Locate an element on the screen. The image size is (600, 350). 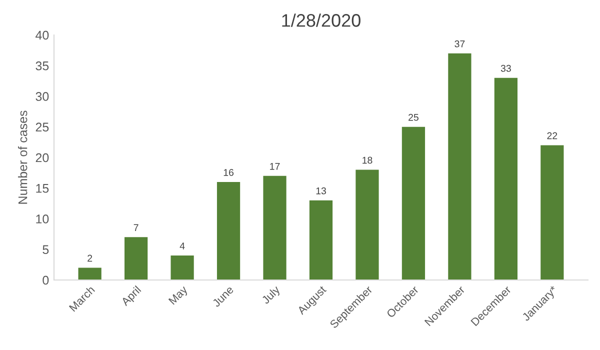
y-tick-label: 40 is located at coordinates (42, 35).